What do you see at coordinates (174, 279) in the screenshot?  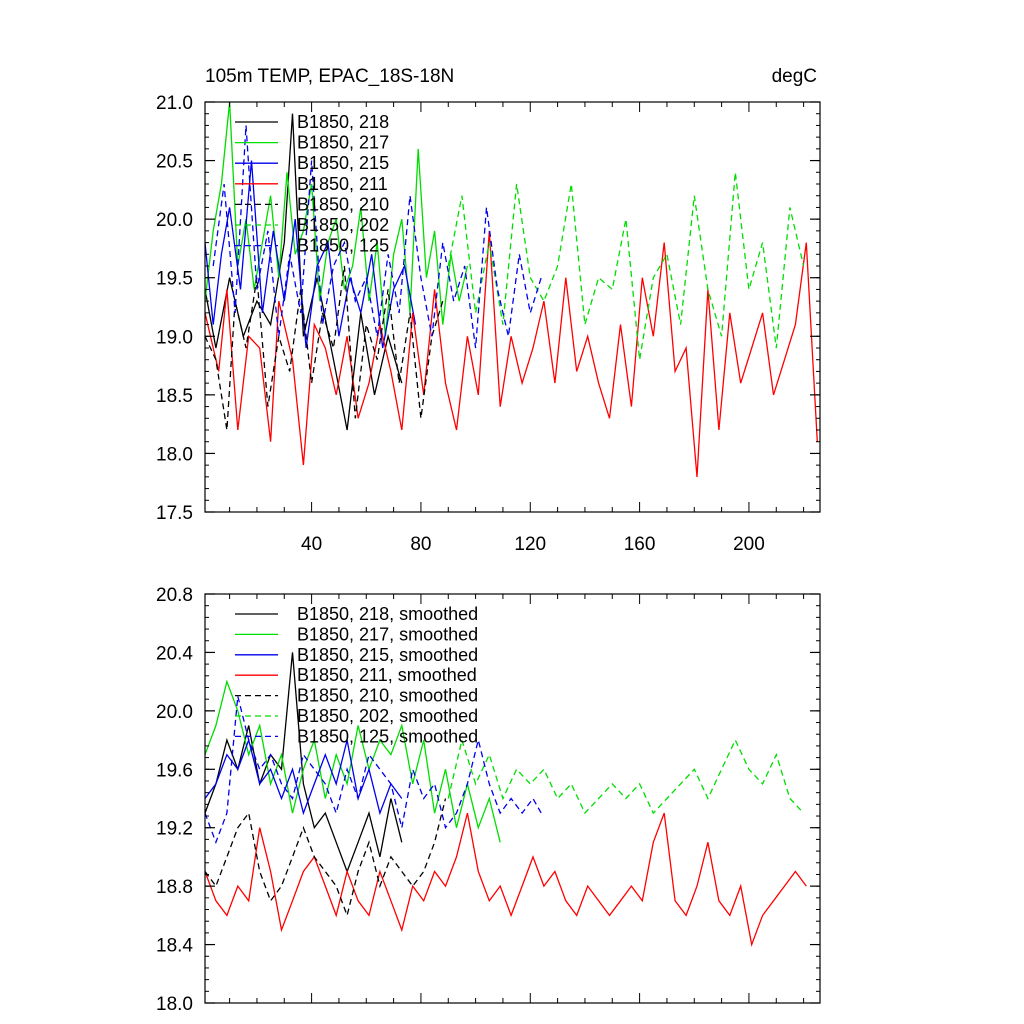 I see `y-tick-label: 19.5` at bounding box center [174, 279].